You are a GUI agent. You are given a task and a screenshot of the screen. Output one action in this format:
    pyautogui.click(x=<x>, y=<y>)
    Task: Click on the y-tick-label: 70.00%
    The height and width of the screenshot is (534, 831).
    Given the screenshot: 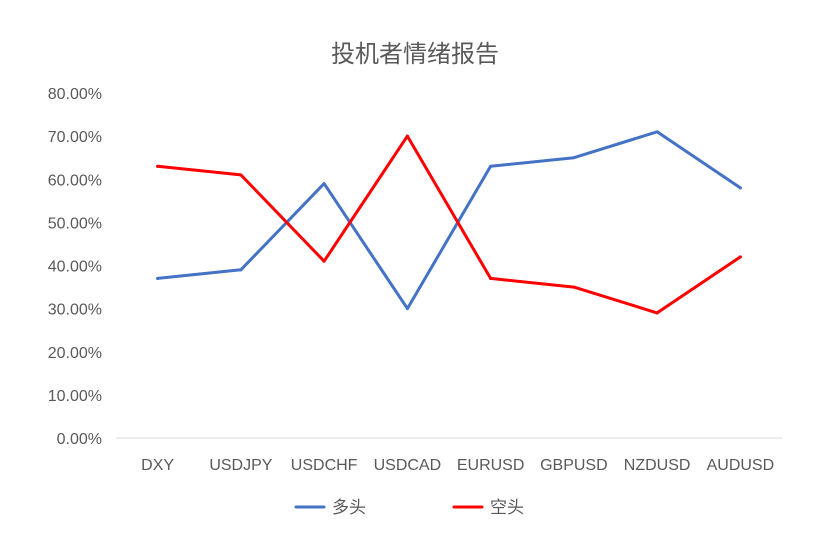 What is the action you would take?
    pyautogui.click(x=75, y=137)
    